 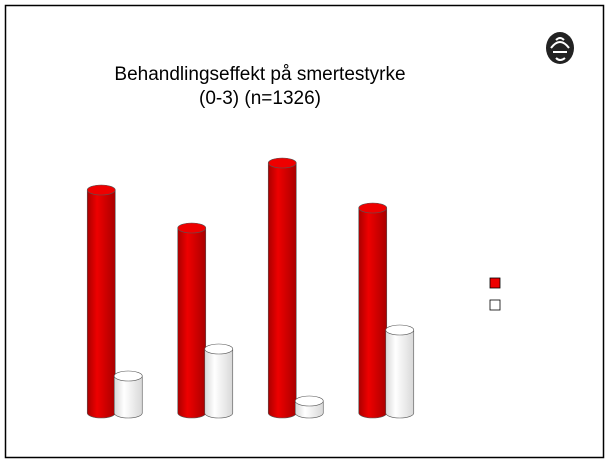 I want to click on chart-subtitle: (0-3) (n=1326), so click(x=260, y=98).